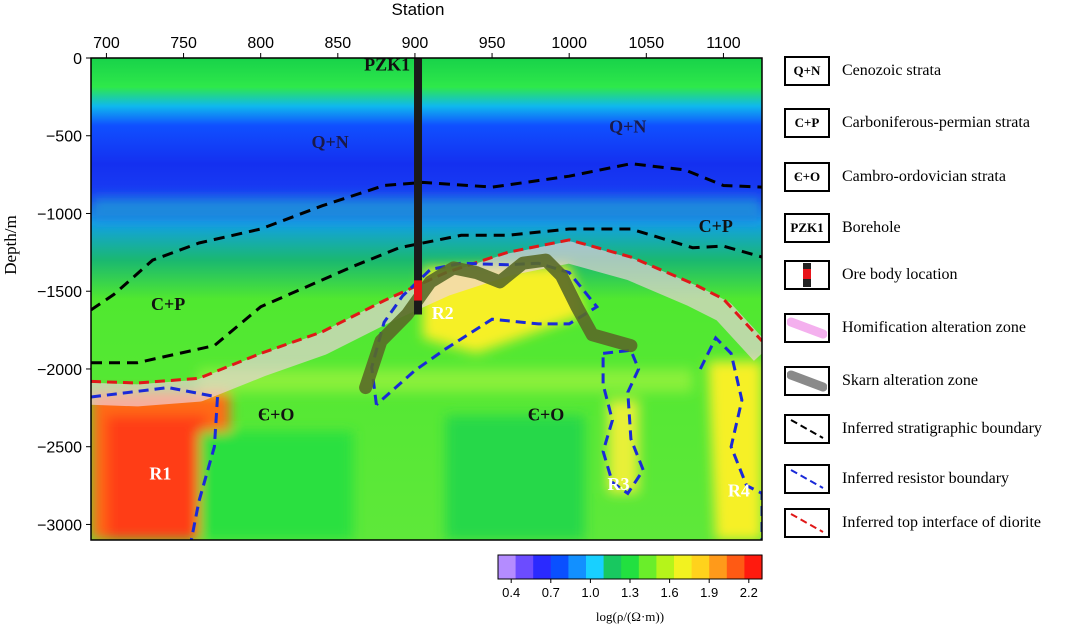 This screenshot has height=626, width=1080. I want to click on annotation-label: R2, so click(443, 313).